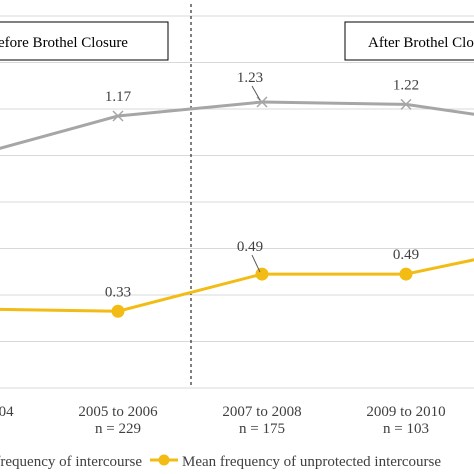 The width and height of the screenshot is (474, 474). What do you see at coordinates (406, 429) in the screenshot?
I see `x-tick-sample-size: n = 103` at bounding box center [406, 429].